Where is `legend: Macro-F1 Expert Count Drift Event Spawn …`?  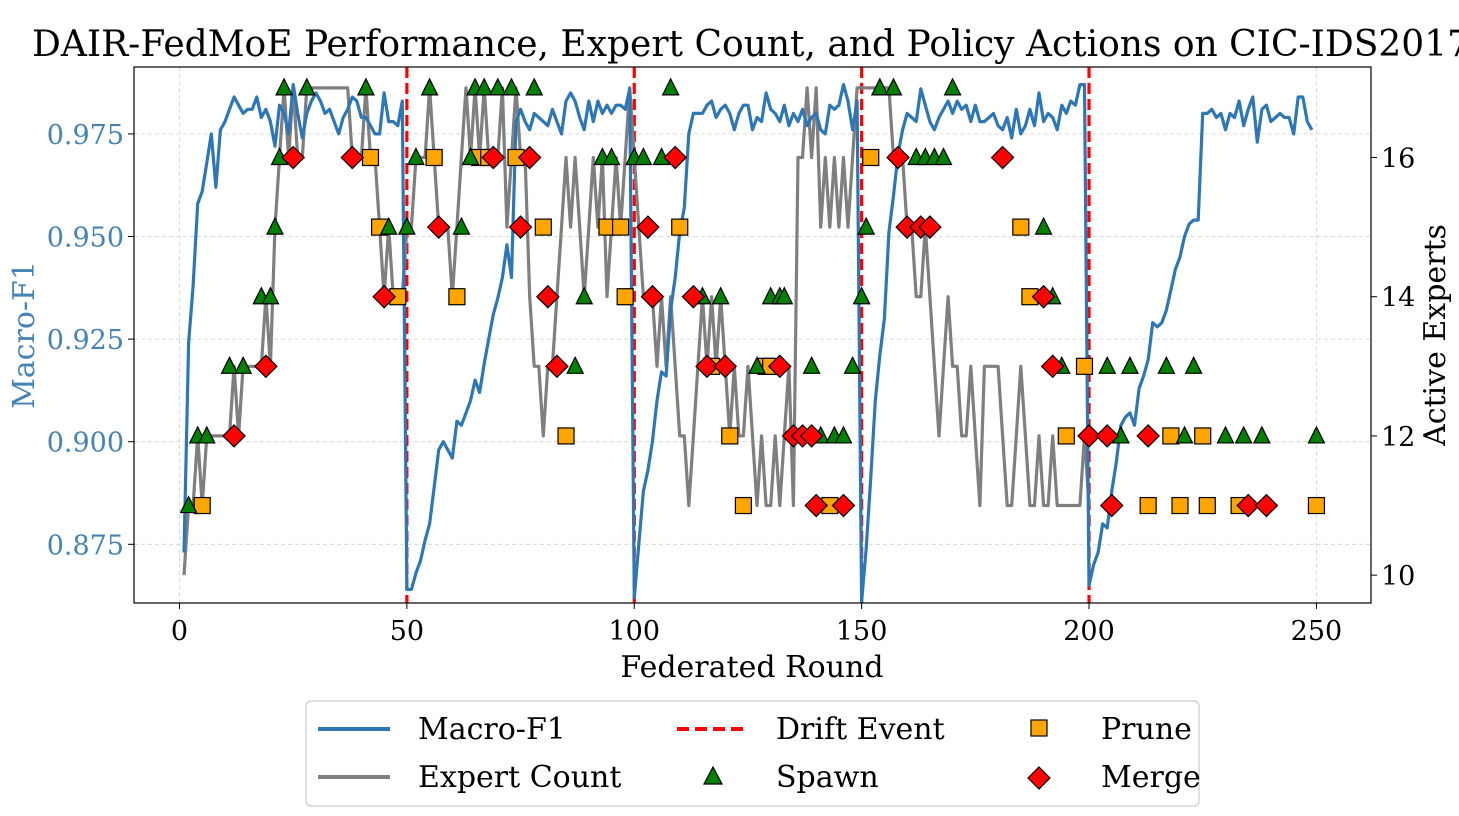 legend: Macro-F1 Expert Count Drift Event Spawn … is located at coordinates (753, 753).